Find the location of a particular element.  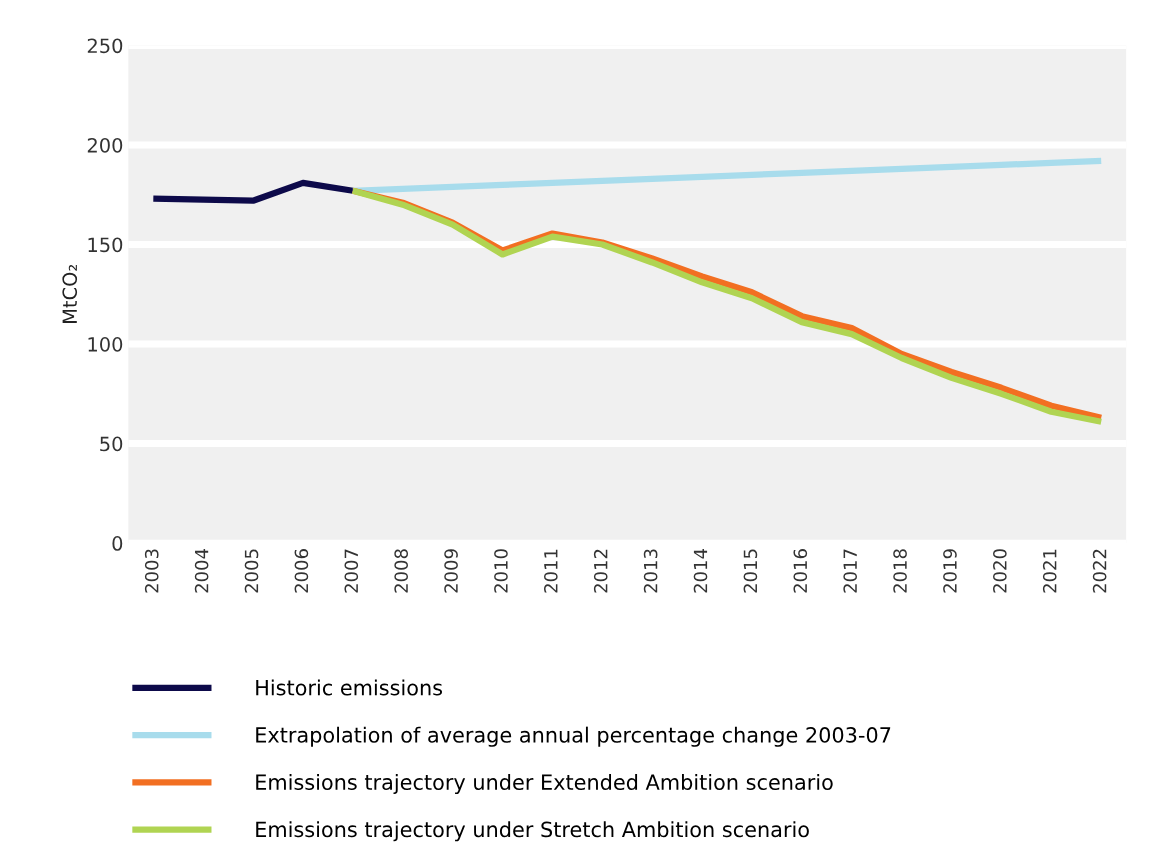

x-tick-label: 2012 is located at coordinates (600, 571).